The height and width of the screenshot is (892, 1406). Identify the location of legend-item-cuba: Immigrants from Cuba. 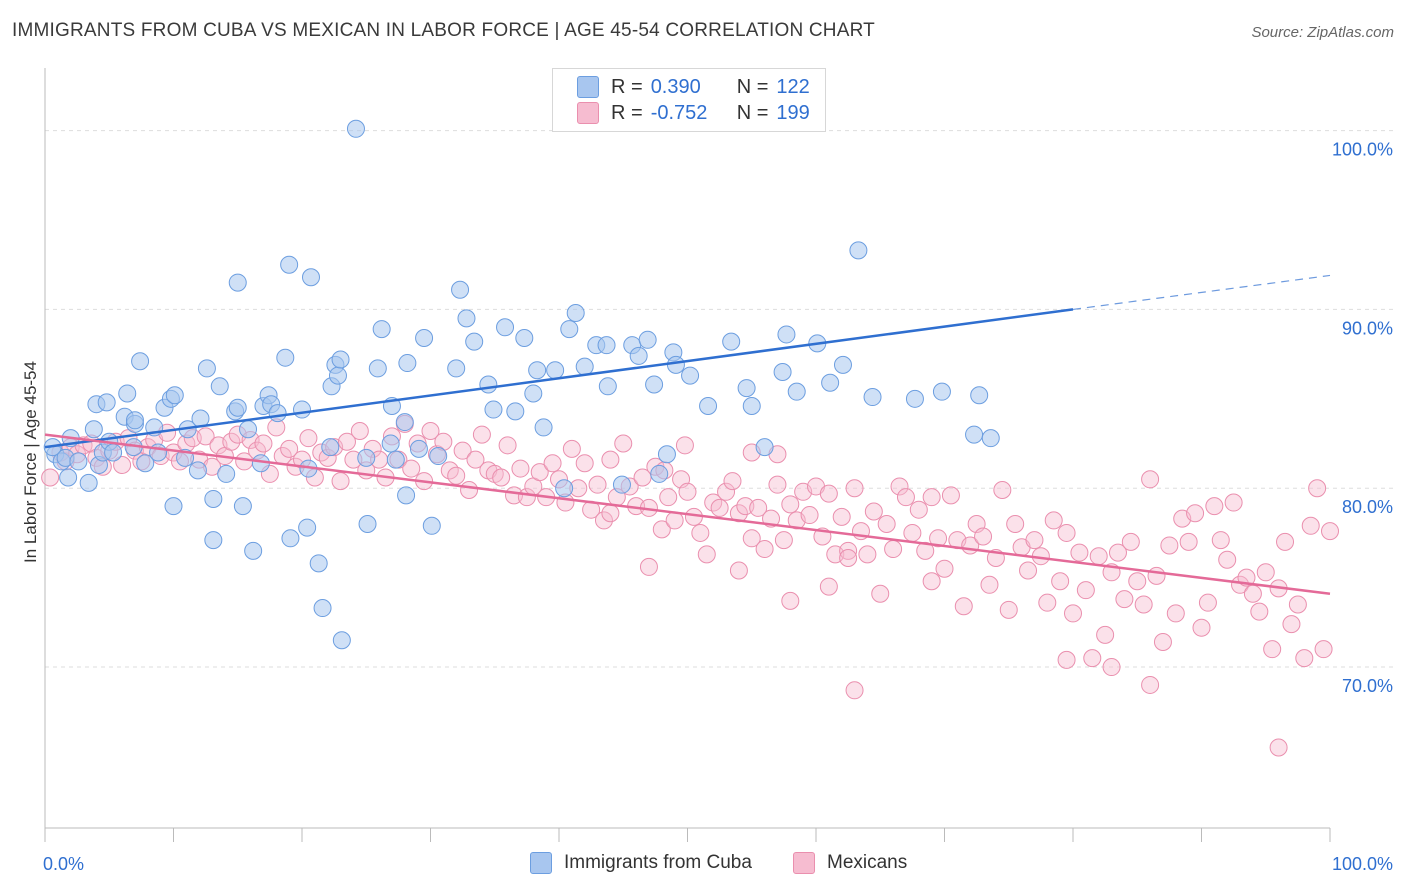
(641, 863).